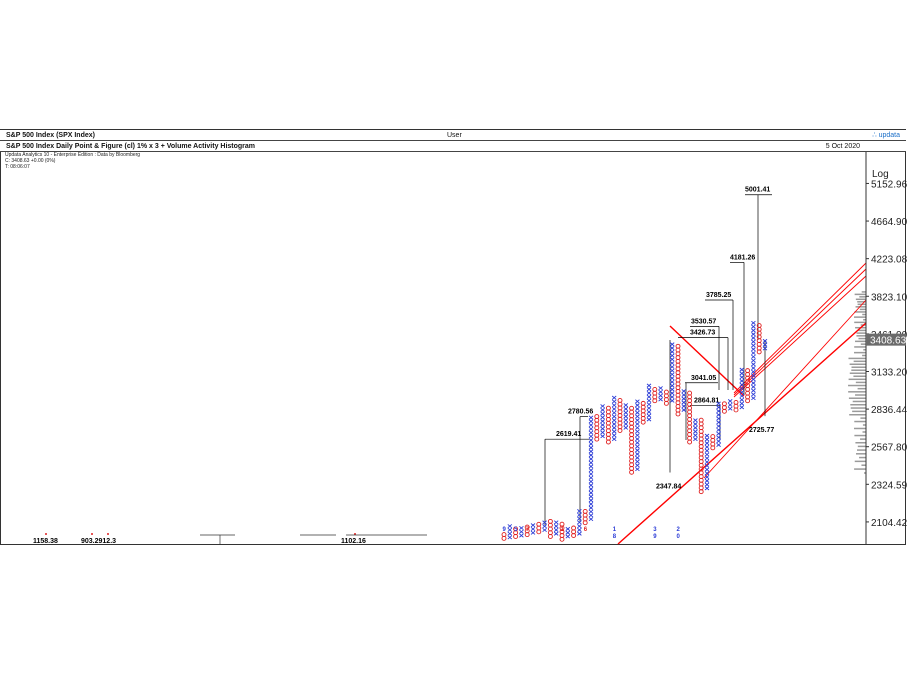 This screenshot has width=907, height=680. What do you see at coordinates (528, 530) in the screenshot?
I see `month-marker: 7` at bounding box center [528, 530].